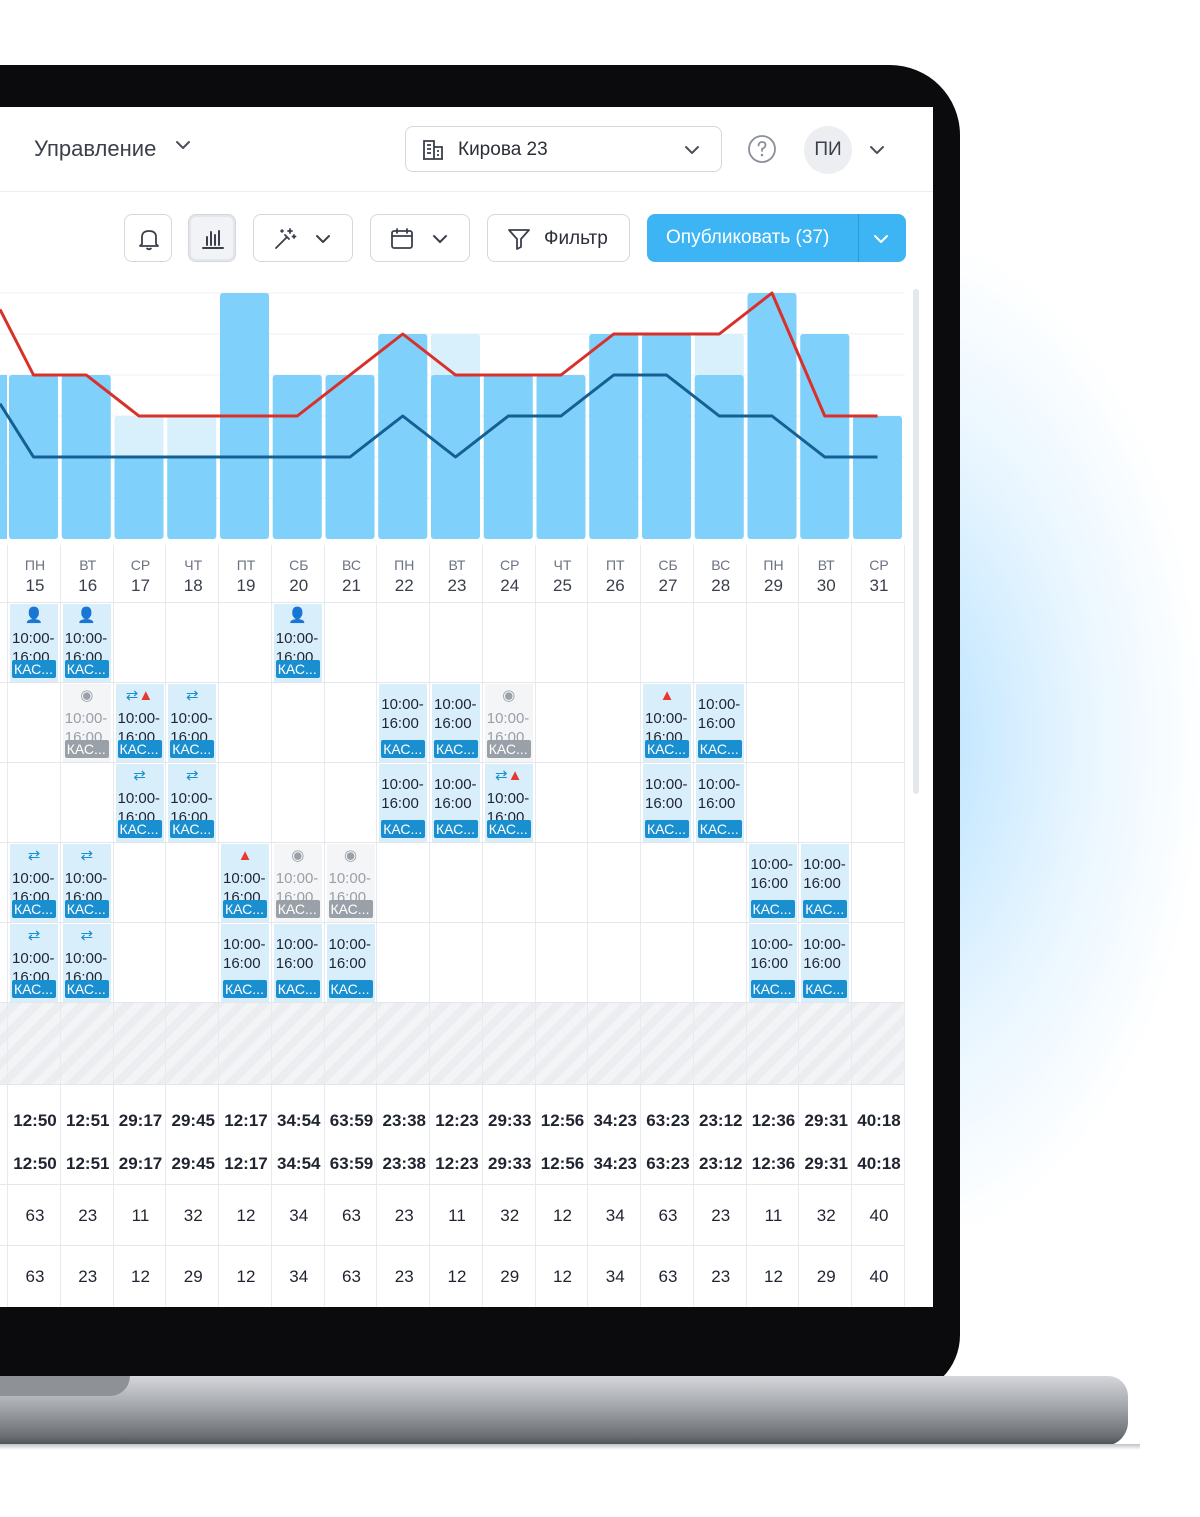  I want to click on total-hours: 12:56, so click(562, 1120).